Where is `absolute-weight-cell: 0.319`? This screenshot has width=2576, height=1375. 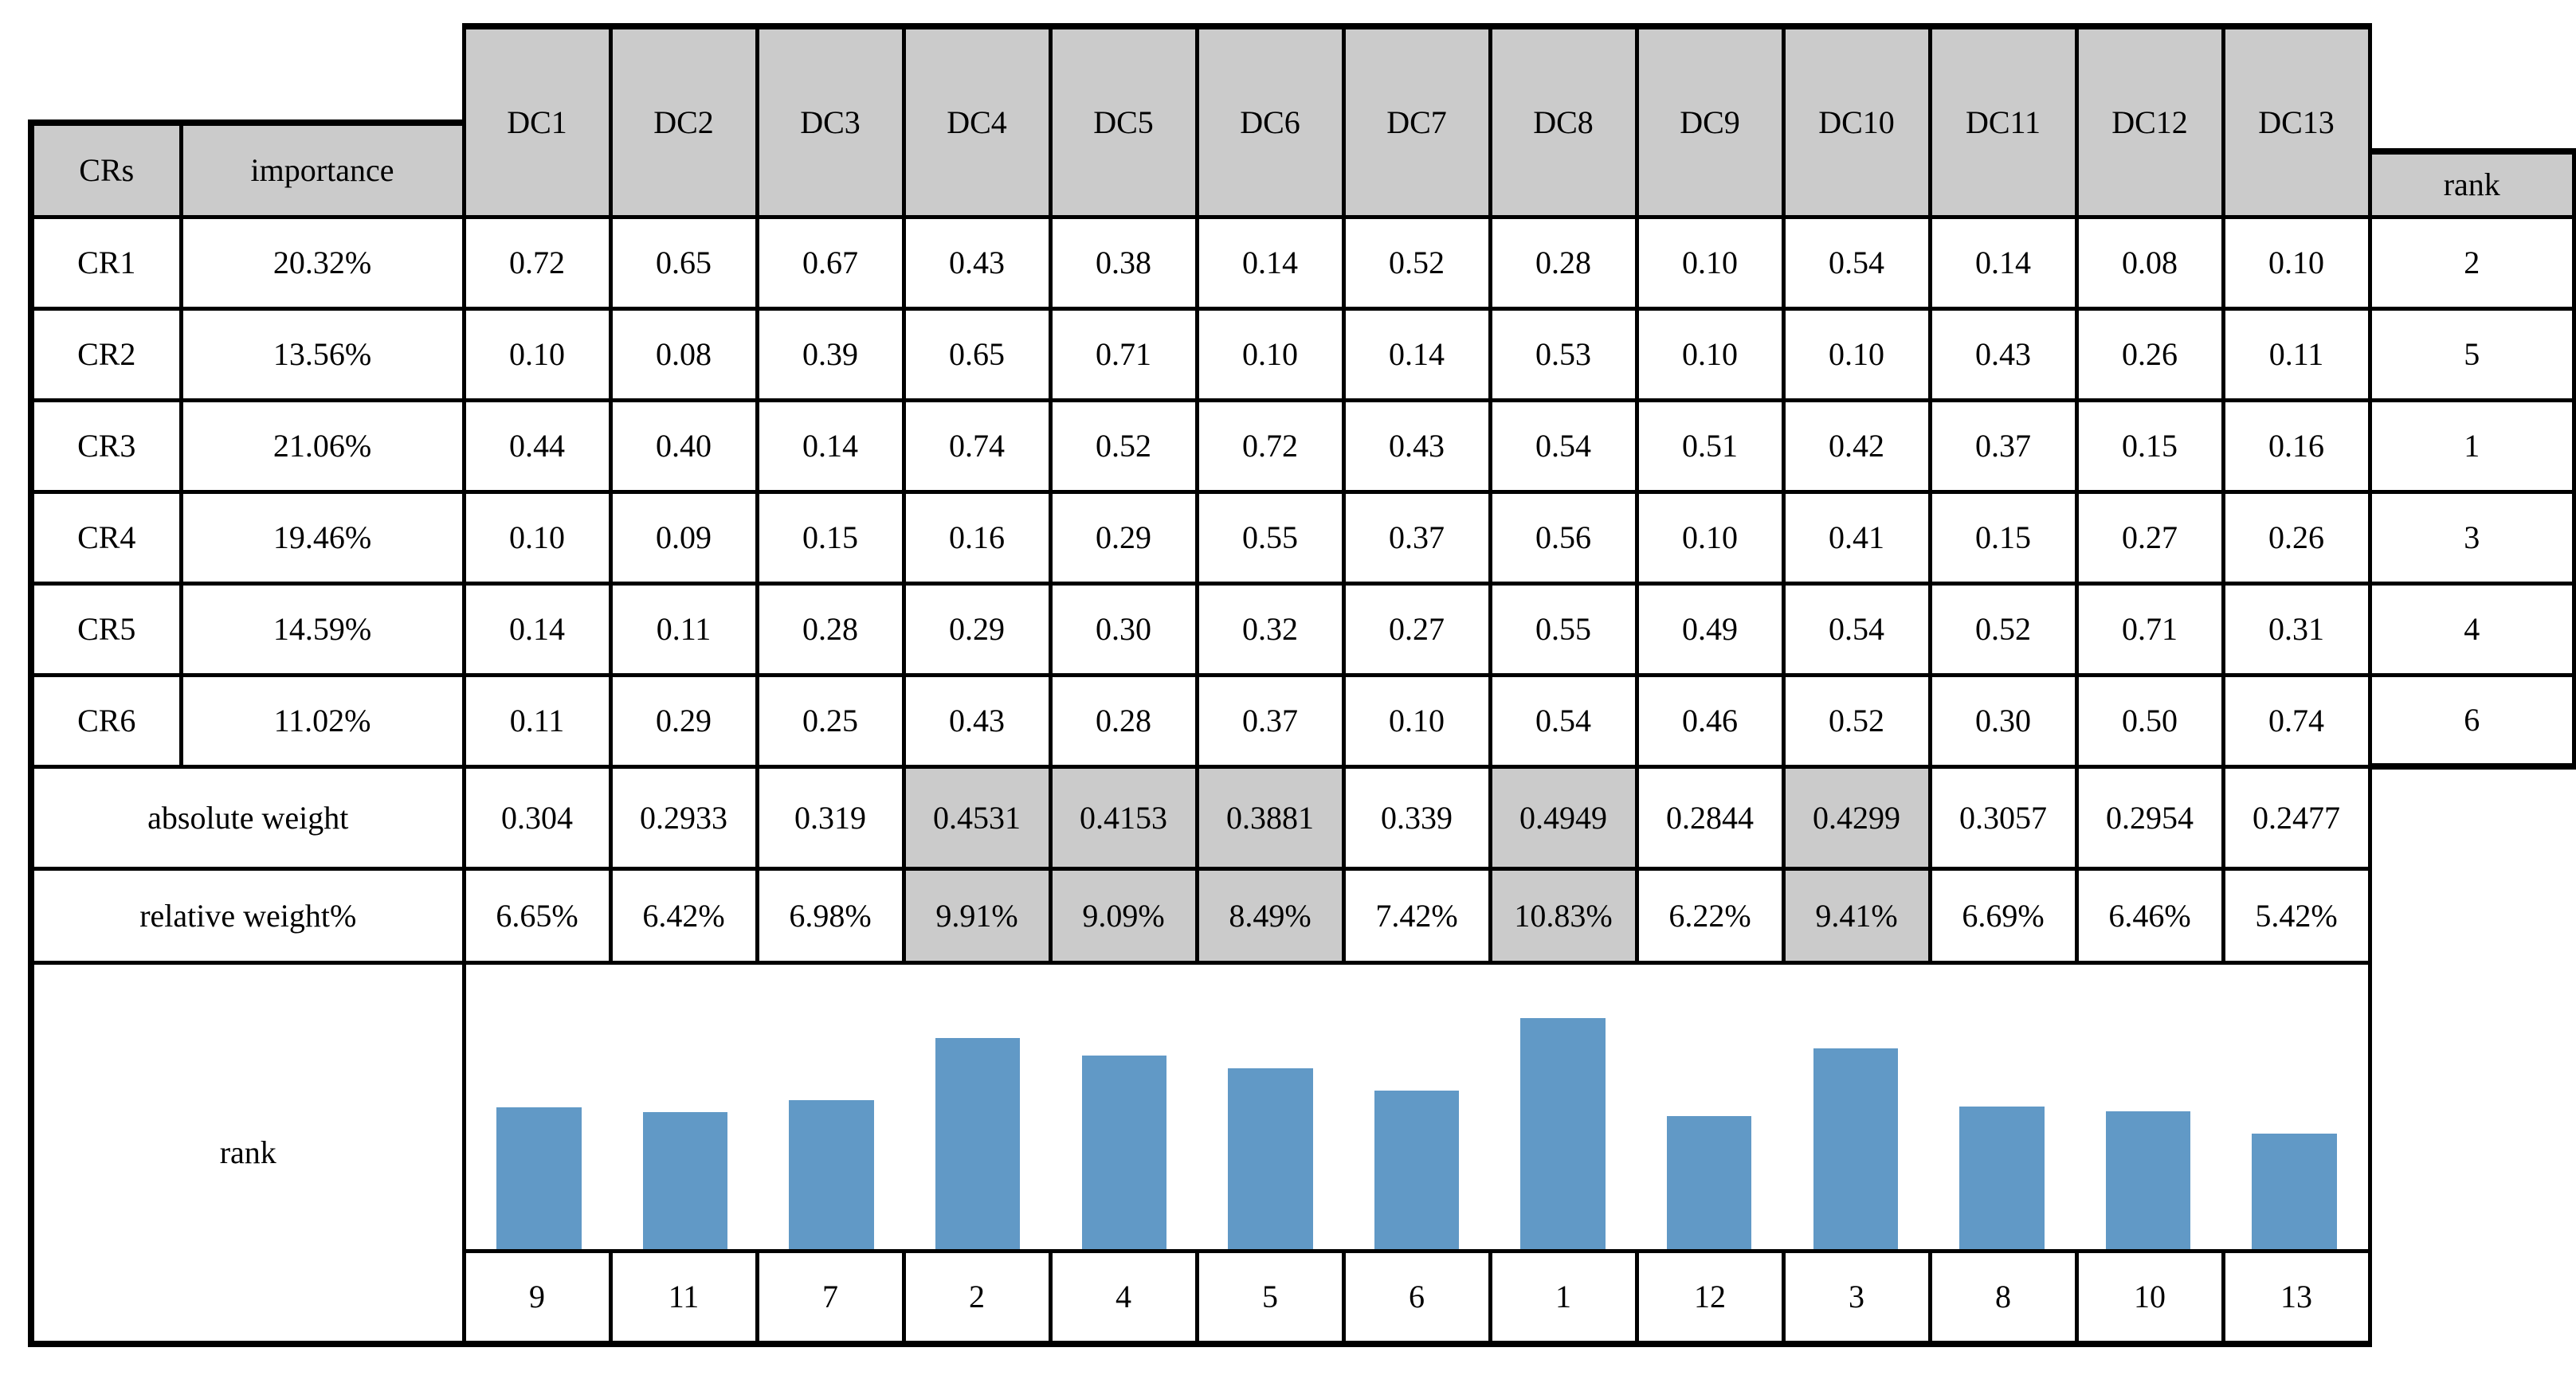 absolute-weight-cell: 0.319 is located at coordinates (830, 817).